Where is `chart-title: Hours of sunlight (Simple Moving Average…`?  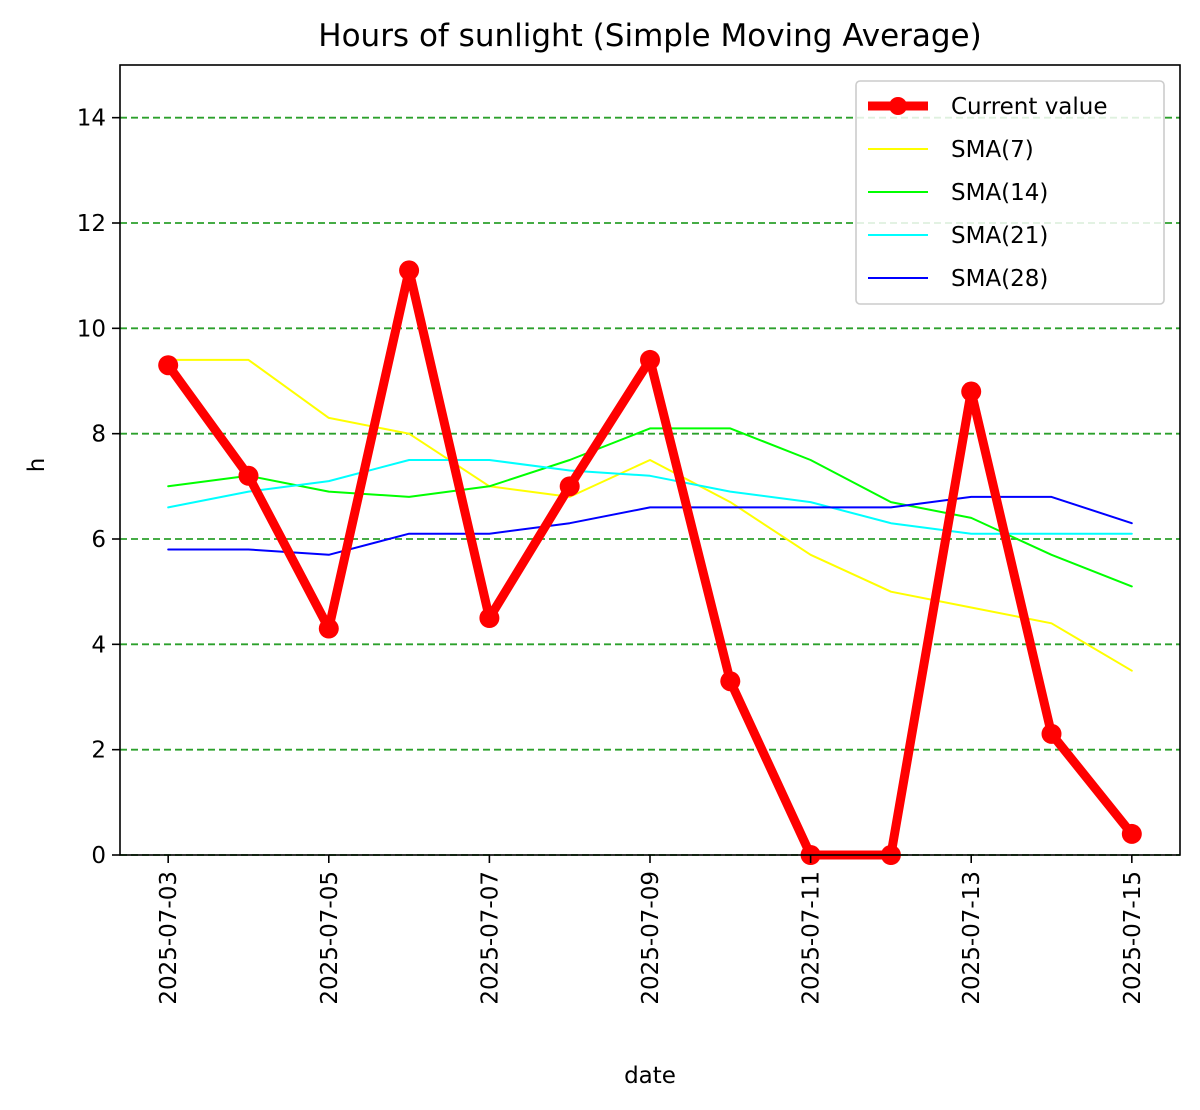
chart-title: Hours of sunlight (Simple Moving Average… is located at coordinates (649, 36).